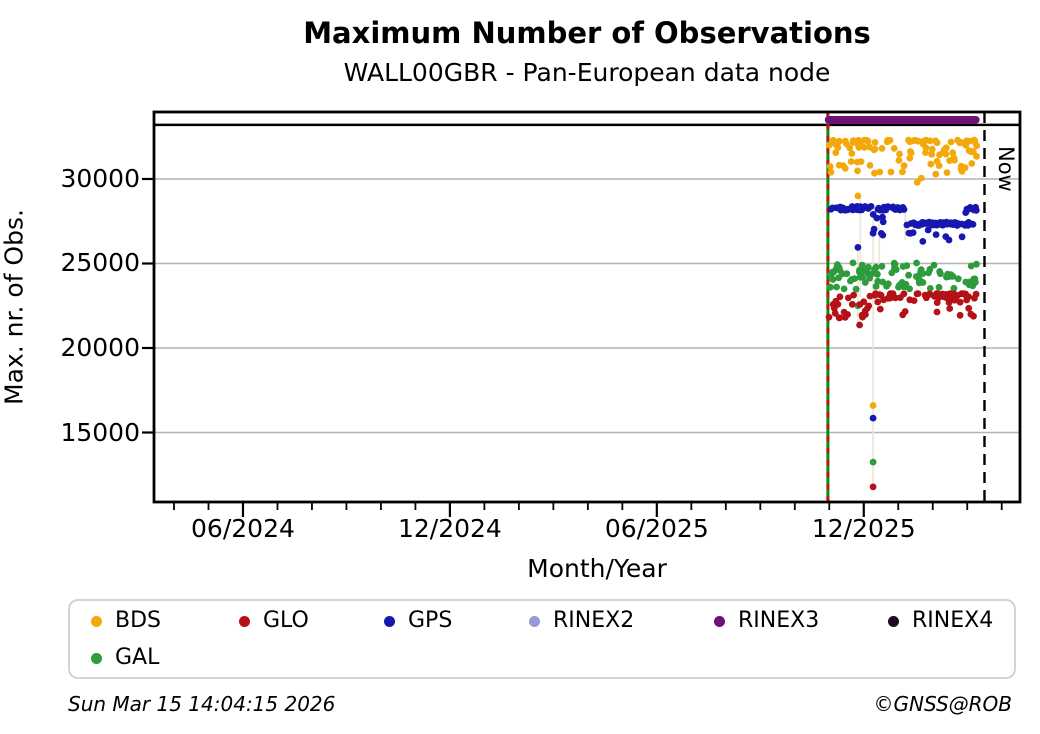 Image resolution: width=1040 pixels, height=734 pixels. I want to click on legend-label: GPS, so click(430, 620).